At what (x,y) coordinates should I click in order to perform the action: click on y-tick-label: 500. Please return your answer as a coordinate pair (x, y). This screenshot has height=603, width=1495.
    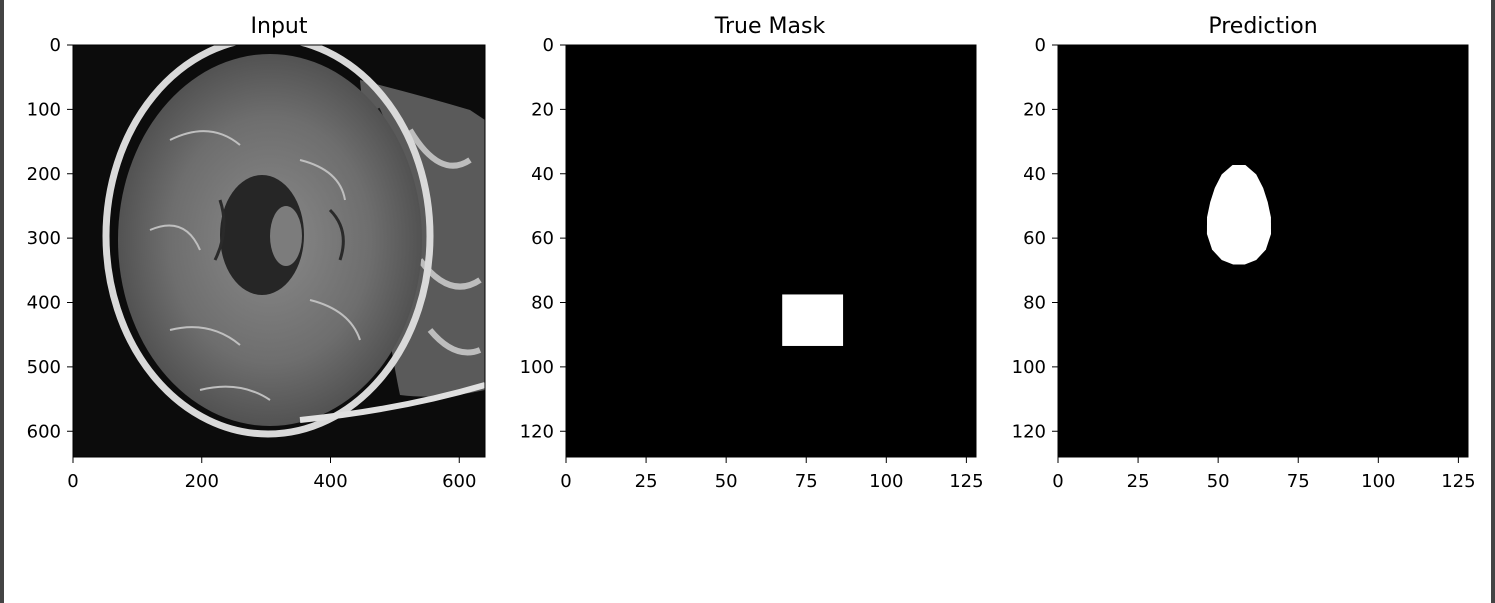
    Looking at the image, I should click on (44, 367).